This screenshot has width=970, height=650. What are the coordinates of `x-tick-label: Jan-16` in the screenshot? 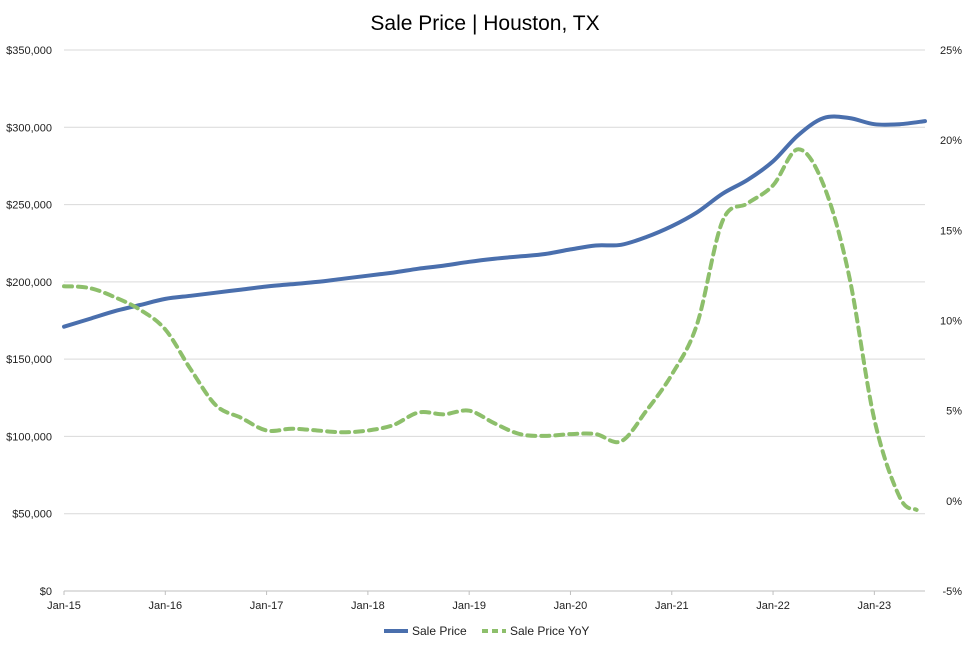 It's located at (165, 606).